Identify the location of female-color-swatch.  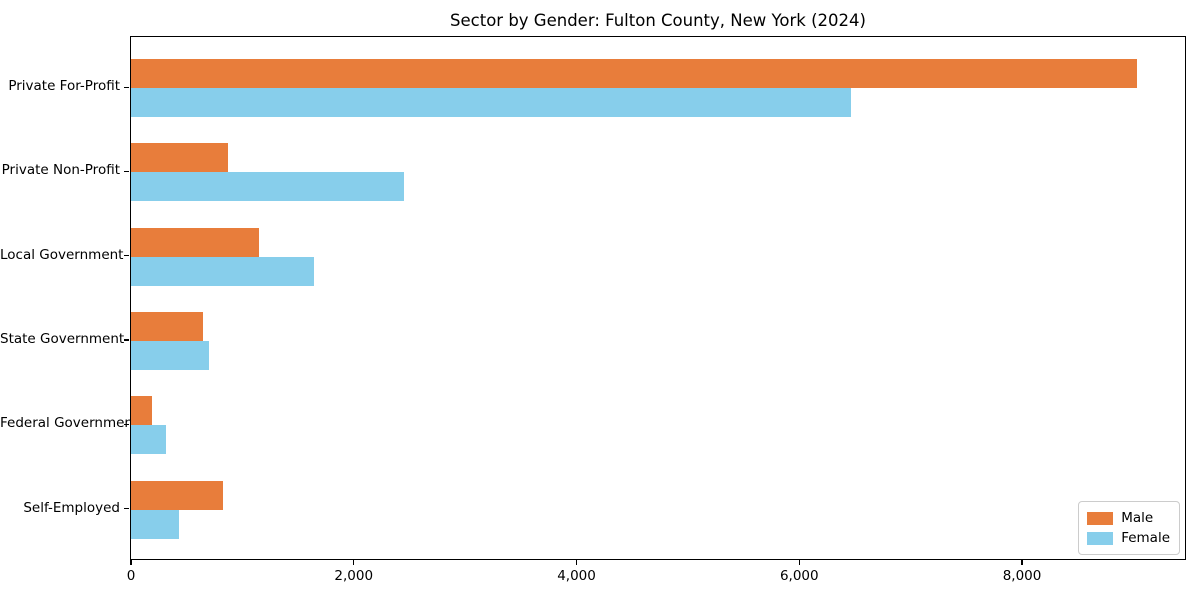
(1100, 538).